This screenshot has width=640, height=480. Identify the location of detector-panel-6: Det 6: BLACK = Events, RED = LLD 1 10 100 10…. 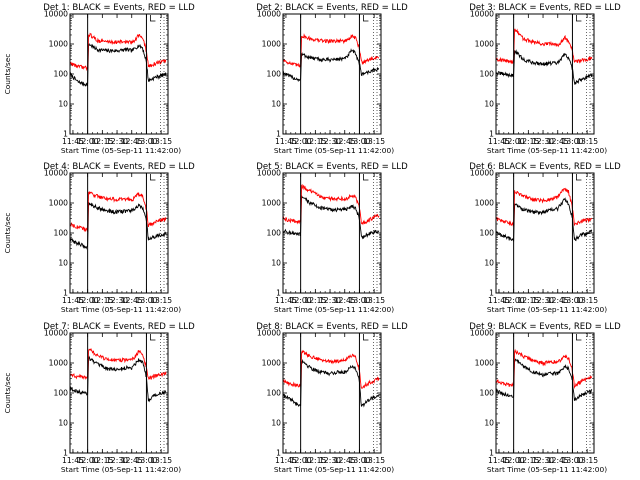
(545, 238).